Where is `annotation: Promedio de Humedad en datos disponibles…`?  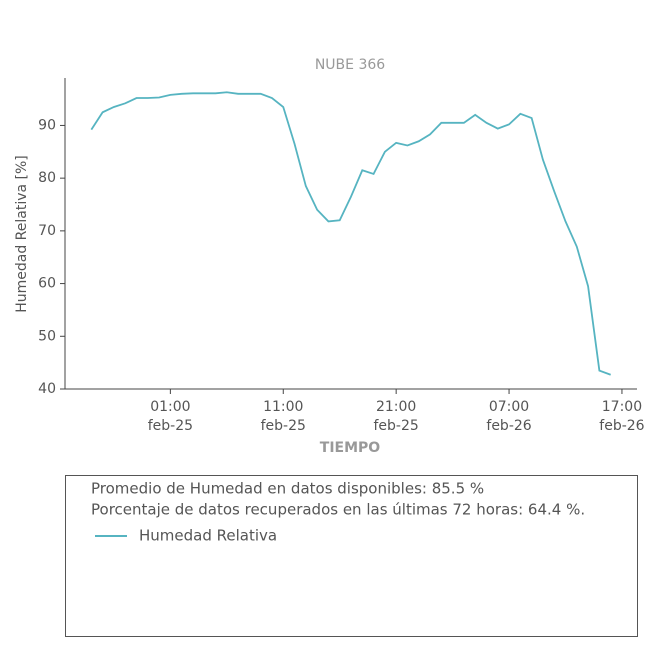
annotation: Promedio de Humedad en datos disponibles… is located at coordinates (287, 489).